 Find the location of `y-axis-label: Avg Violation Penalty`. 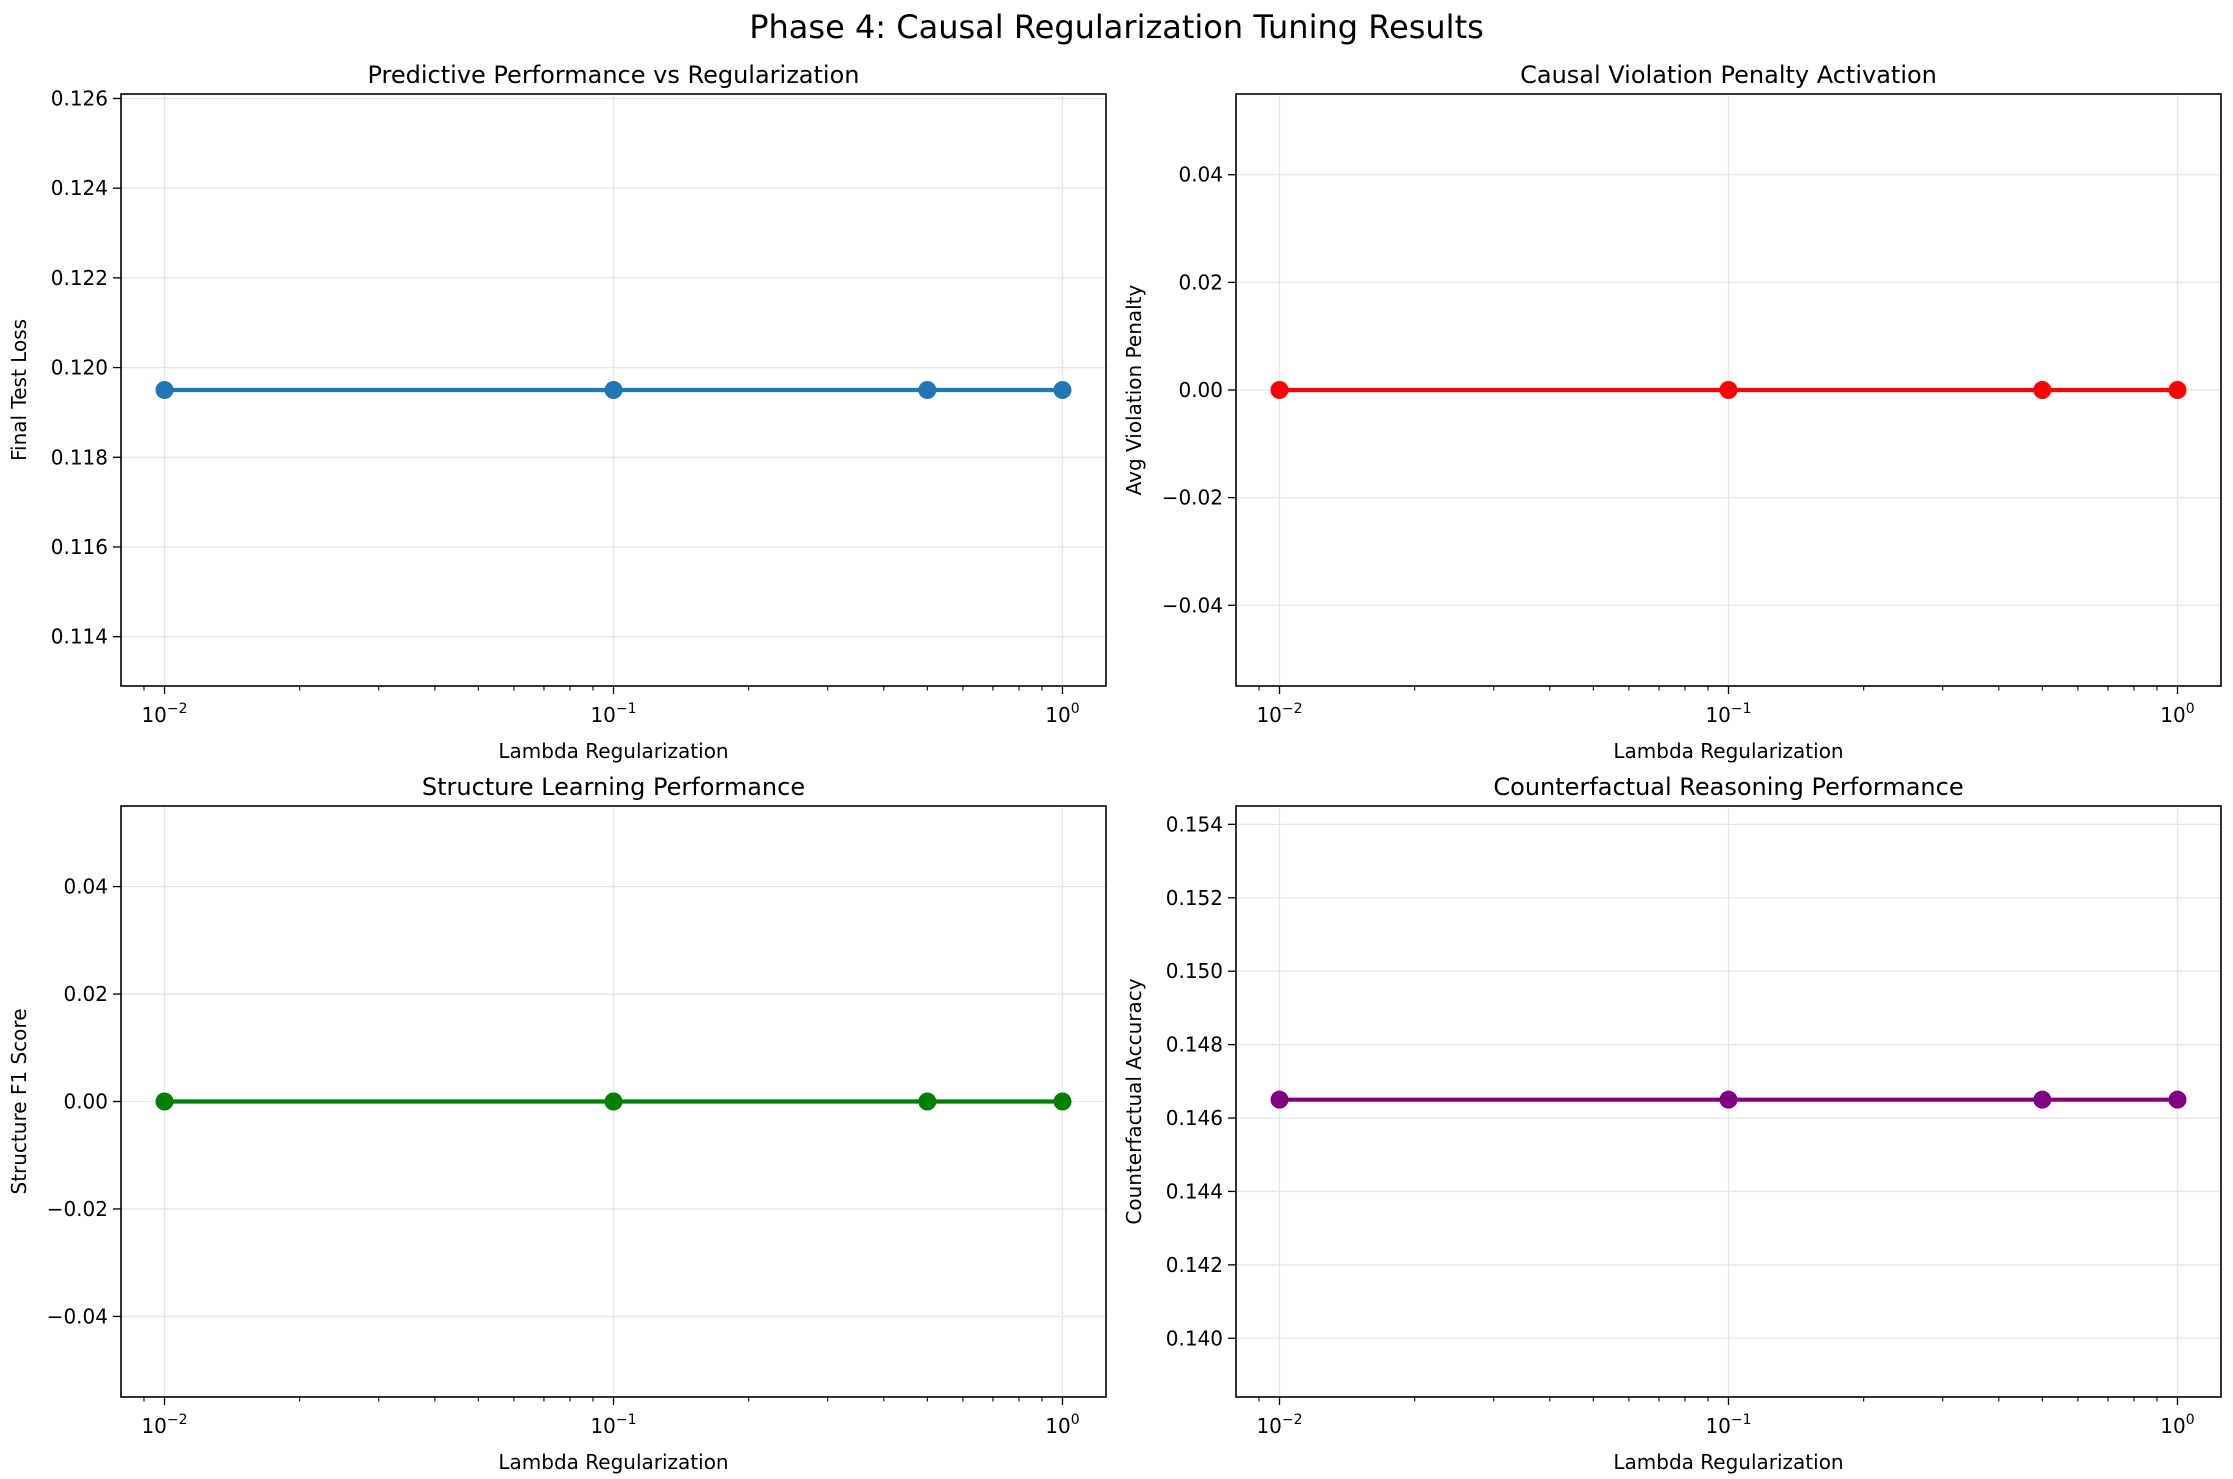

y-axis-label: Avg Violation Penalty is located at coordinates (1134, 389).